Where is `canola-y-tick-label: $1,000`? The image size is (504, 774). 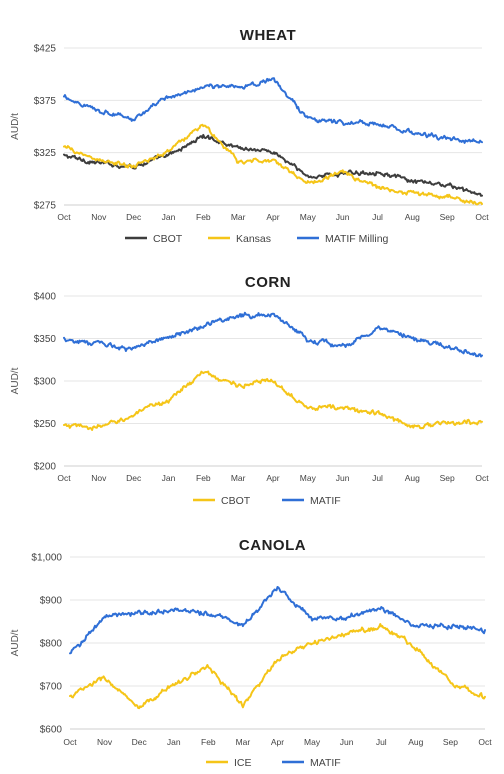
canola-y-tick-label: $1,000 is located at coordinates (46, 558).